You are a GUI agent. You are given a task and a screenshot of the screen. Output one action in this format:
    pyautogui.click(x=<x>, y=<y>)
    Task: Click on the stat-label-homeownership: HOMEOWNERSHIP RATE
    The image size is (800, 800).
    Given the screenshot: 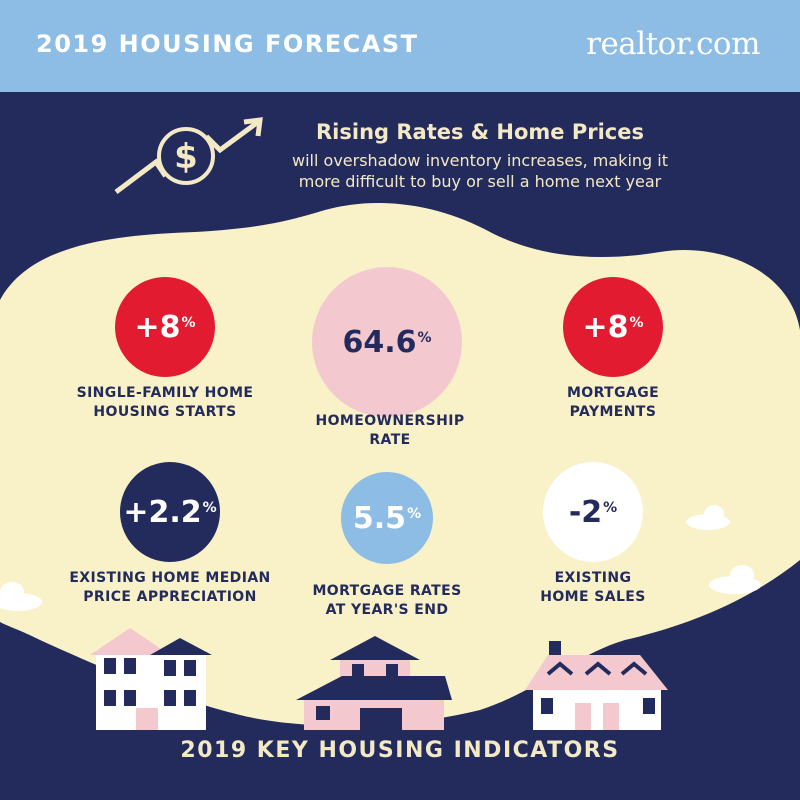 What is the action you would take?
    pyautogui.click(x=390, y=430)
    